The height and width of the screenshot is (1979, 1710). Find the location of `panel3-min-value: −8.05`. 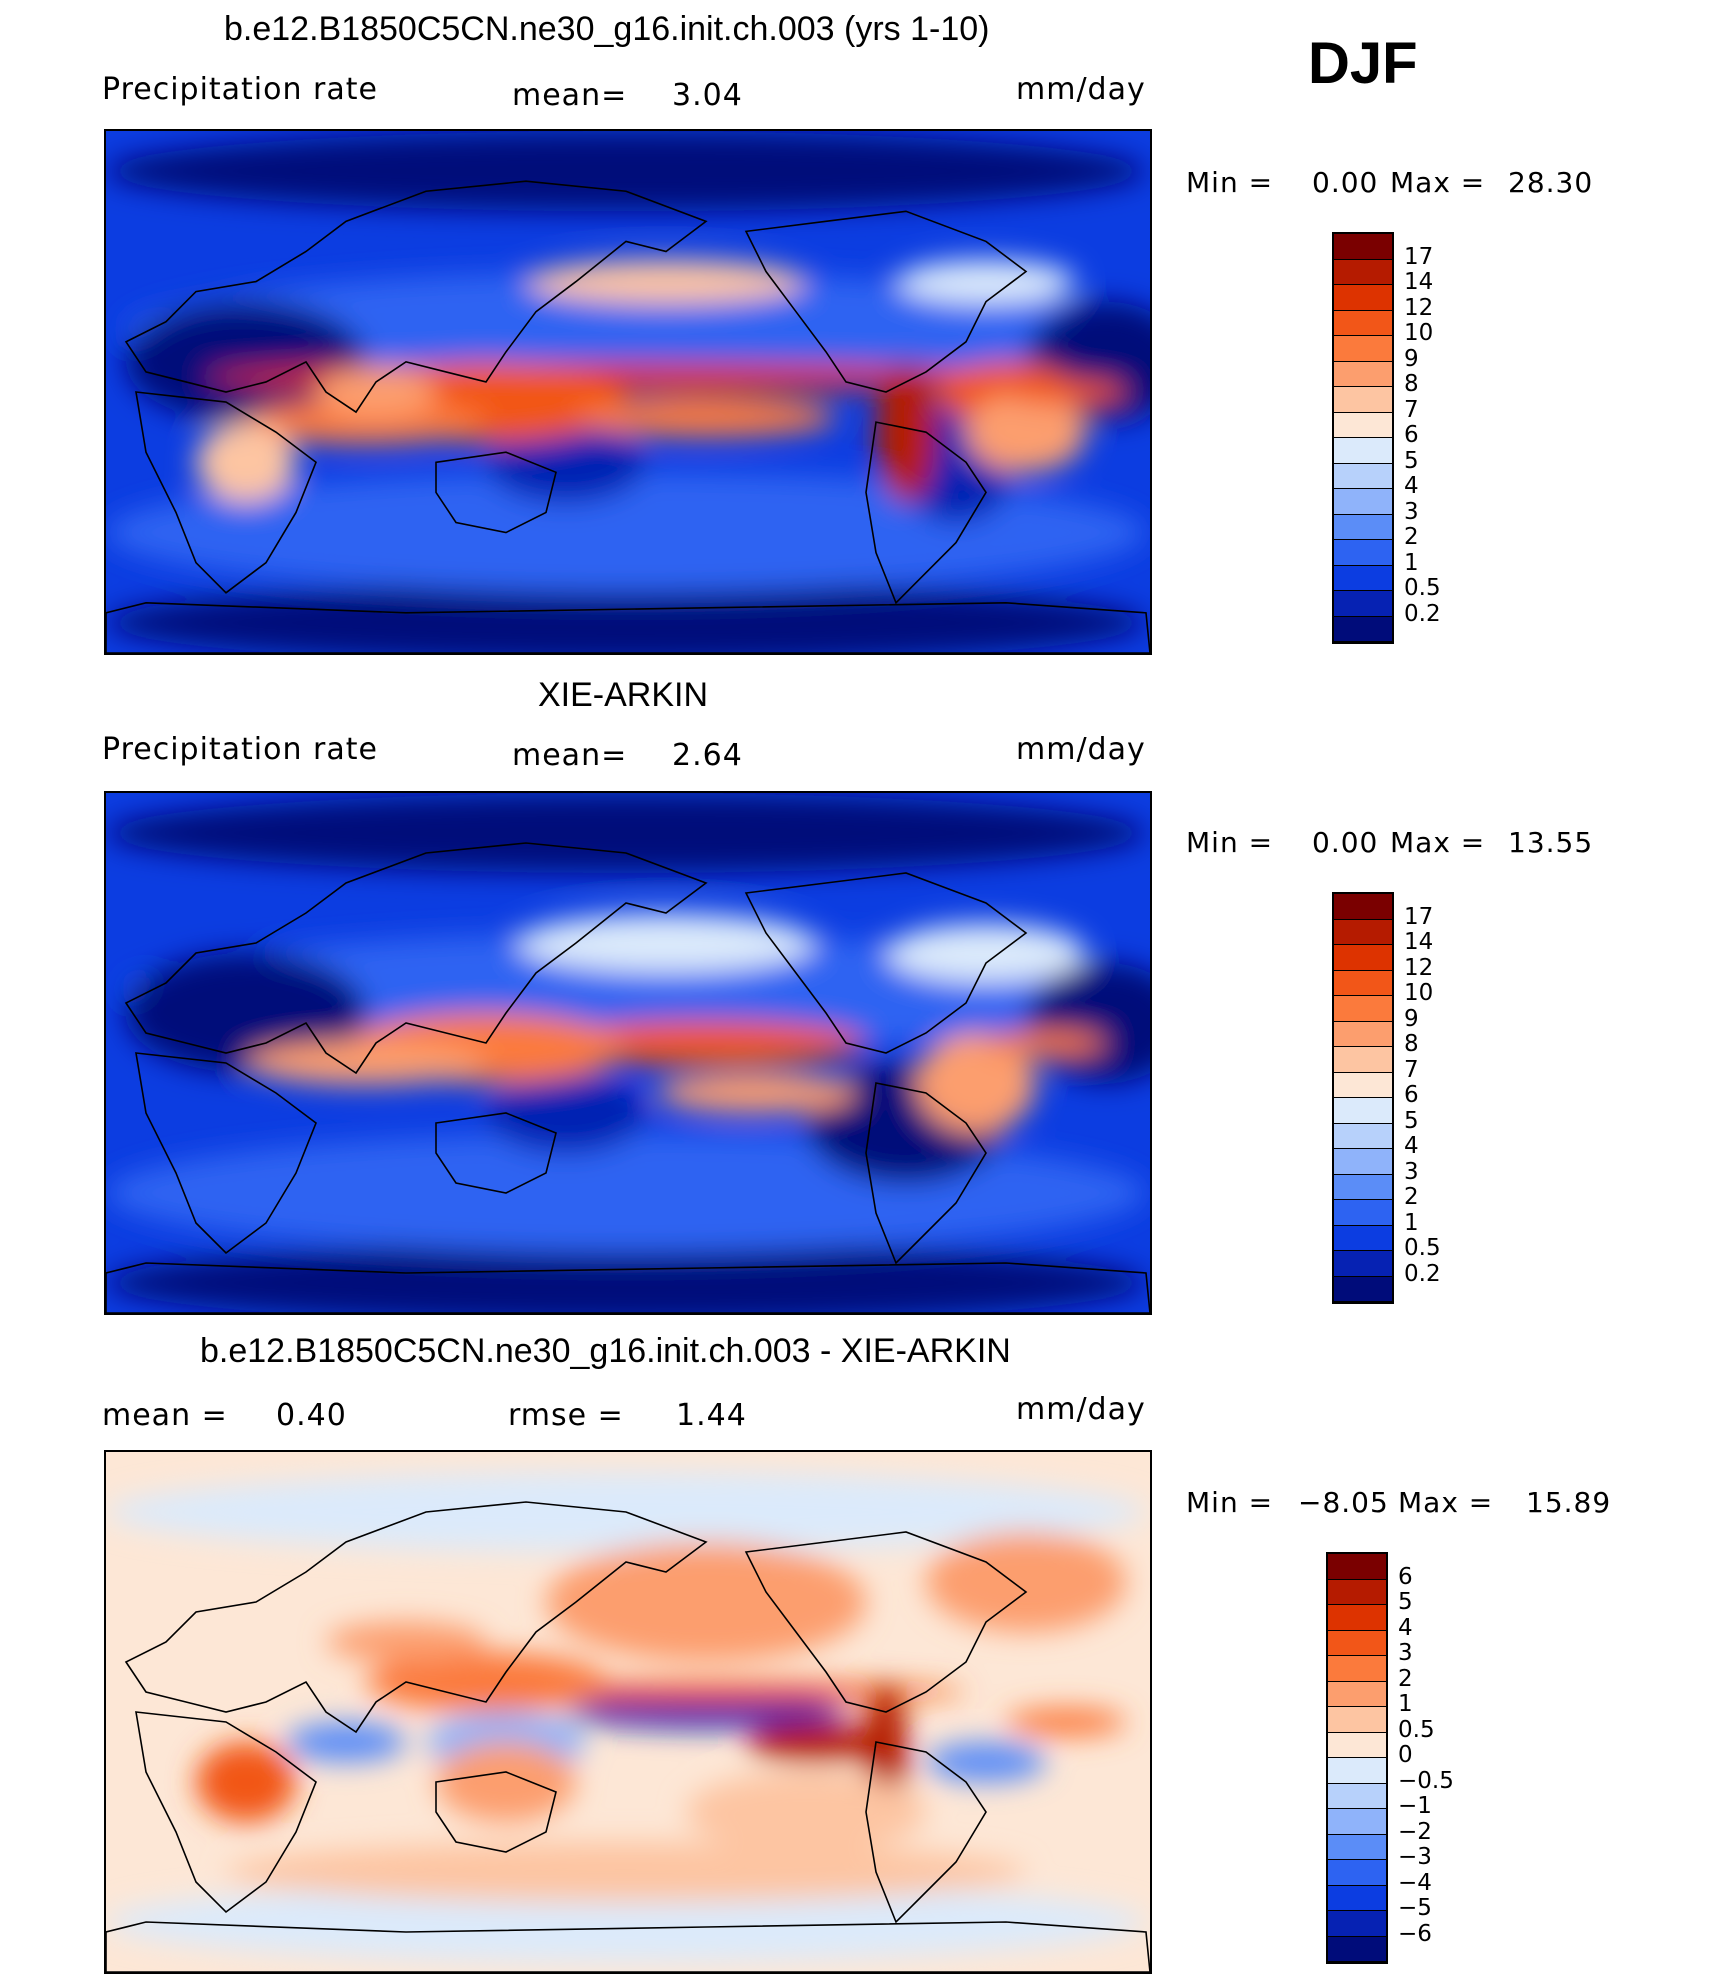

panel3-min-value: −8.05 is located at coordinates (1343, 1502).